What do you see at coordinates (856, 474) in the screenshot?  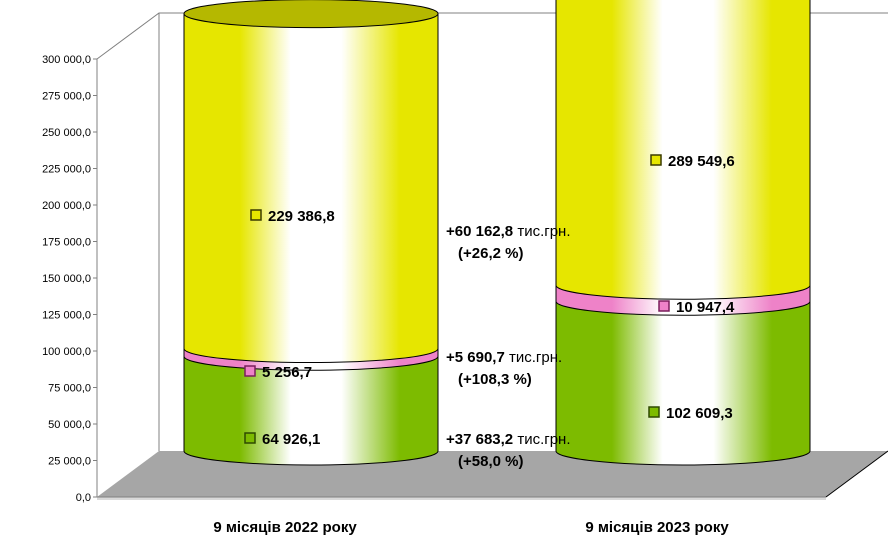 I see `x-axis-floor-diagonal` at bounding box center [856, 474].